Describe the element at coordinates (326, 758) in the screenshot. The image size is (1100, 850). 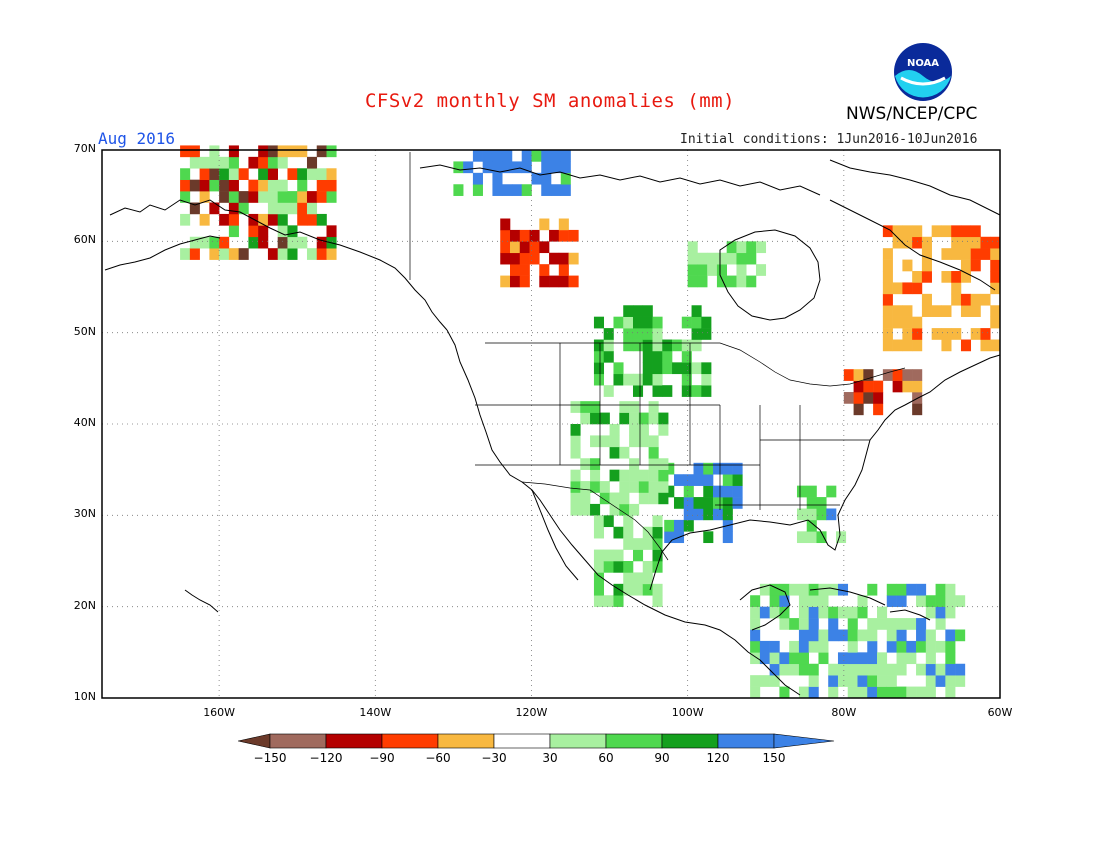
I see `colorbar-tick-label: −120` at that location.